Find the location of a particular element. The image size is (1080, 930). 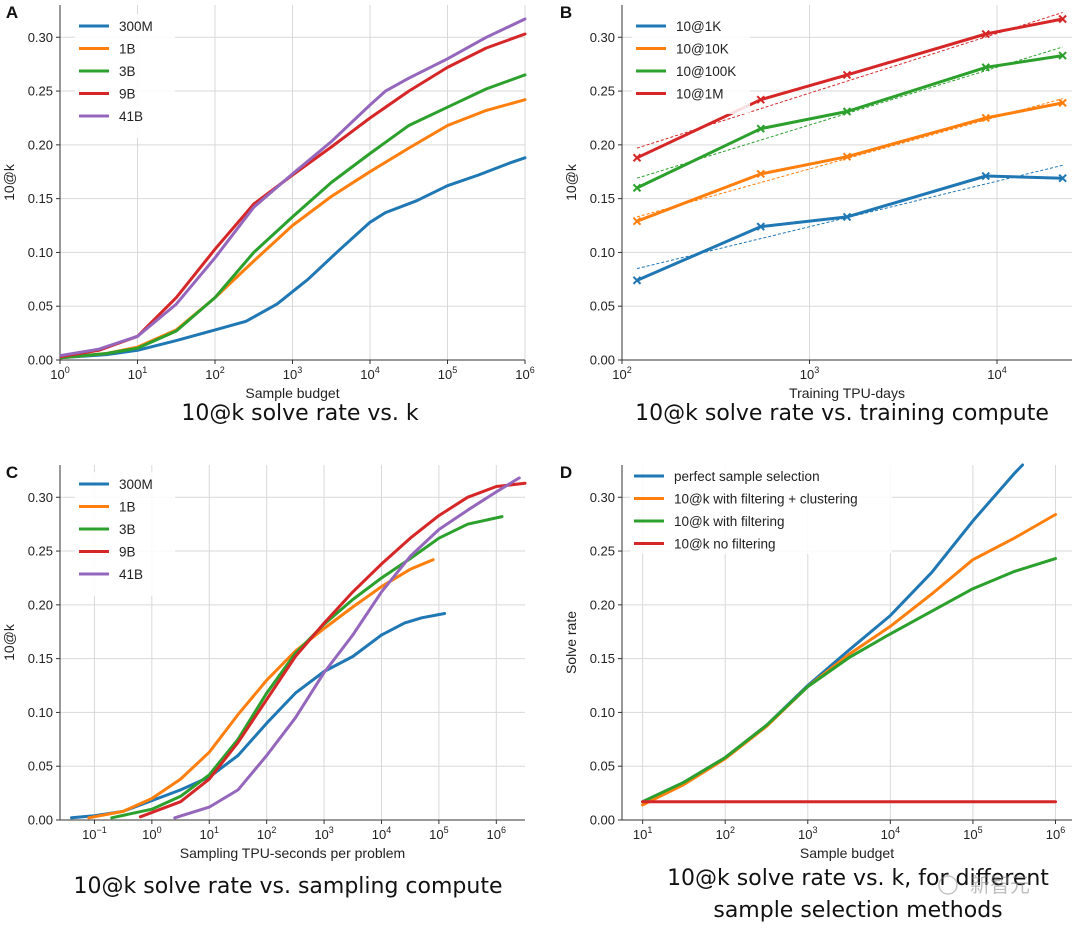

panel-label: B is located at coordinates (566, 12).